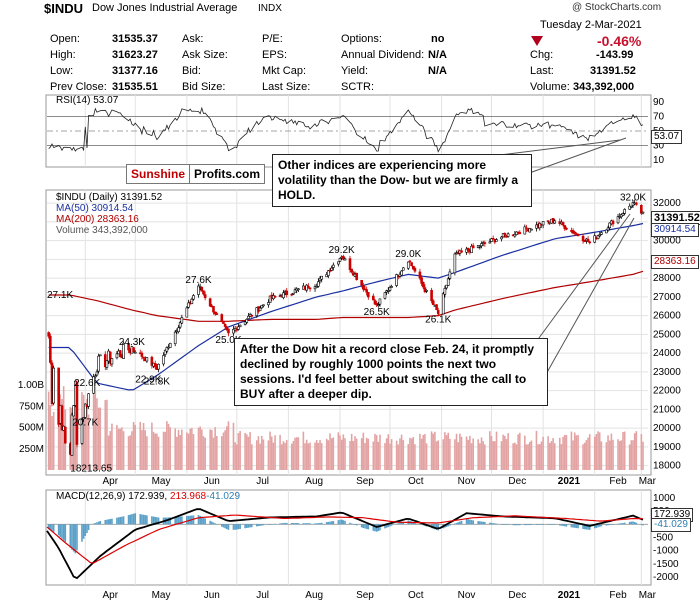 The width and height of the screenshot is (700, 603). What do you see at coordinates (667, 316) in the screenshot?
I see `price-tick-label: 26000` at bounding box center [667, 316].